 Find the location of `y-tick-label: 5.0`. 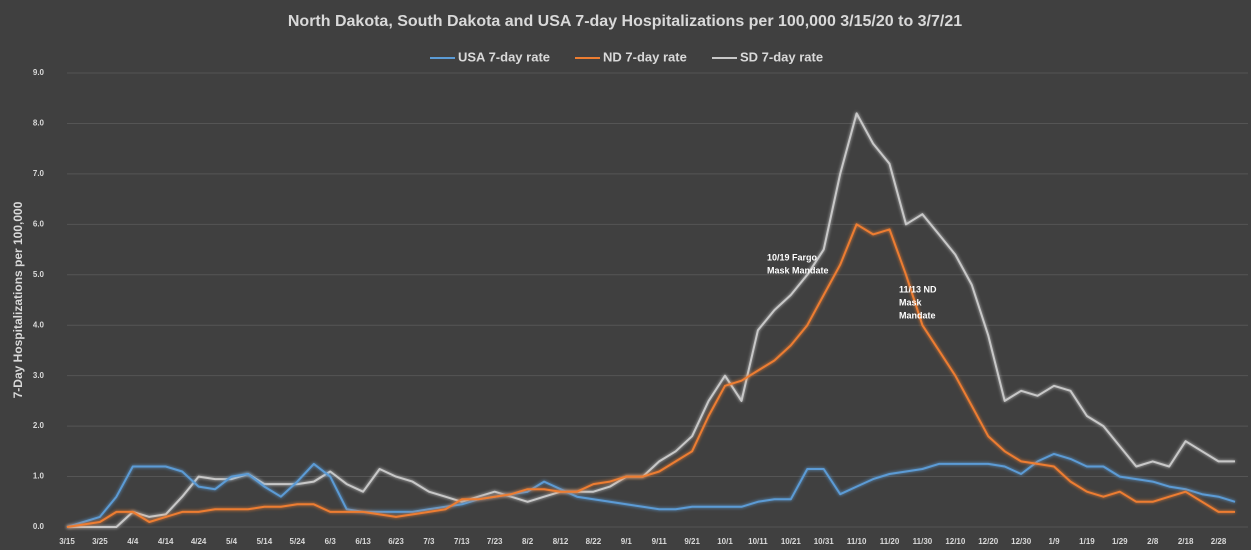

y-tick-label: 5.0 is located at coordinates (39, 274).